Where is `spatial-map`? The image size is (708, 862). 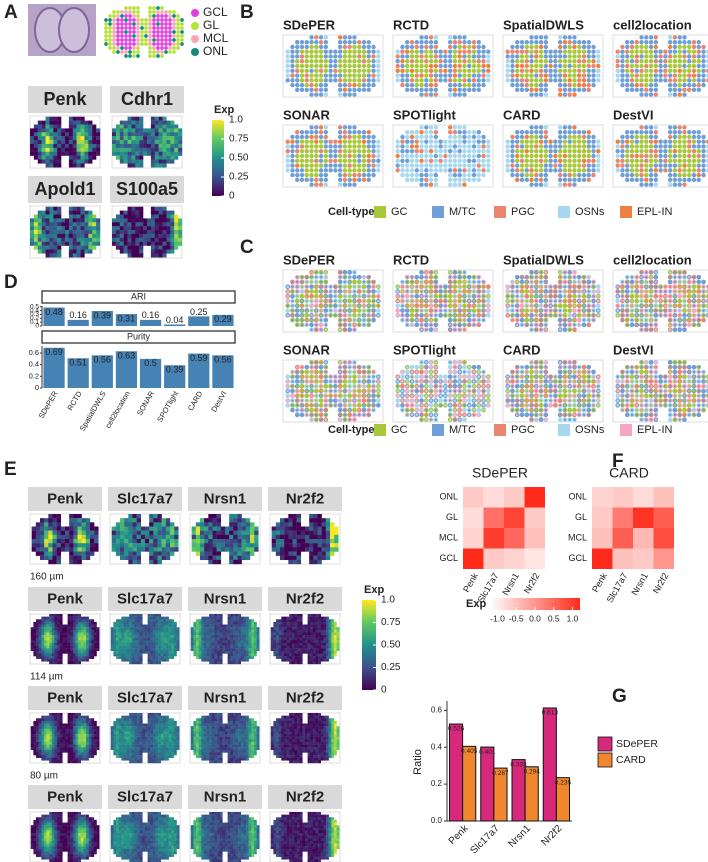 spatial-map is located at coordinates (147, 142).